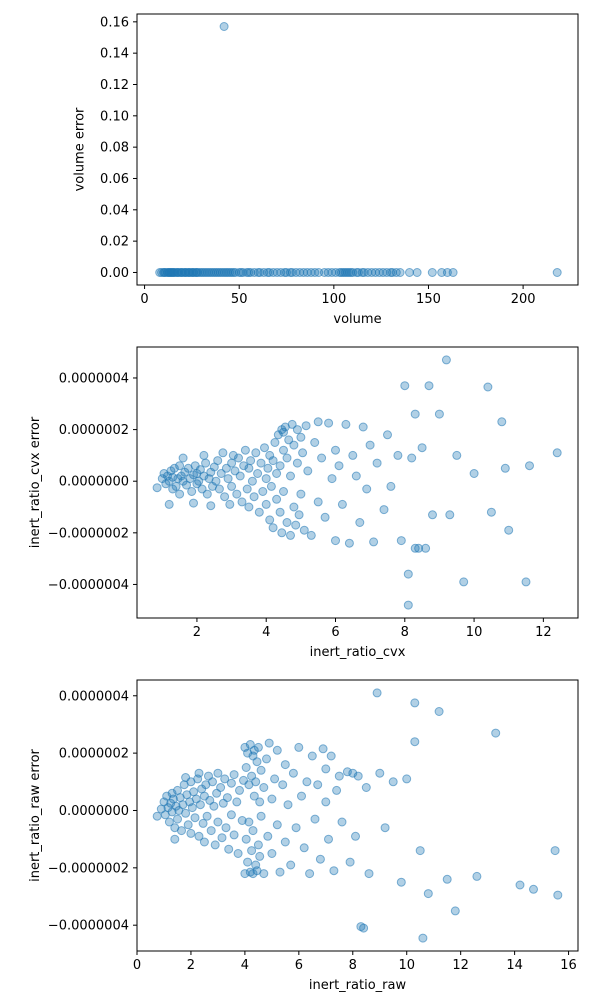 The height and width of the screenshot is (1003, 600). I want to click on x-axis-label: inert_ratio_raw, so click(358, 985).